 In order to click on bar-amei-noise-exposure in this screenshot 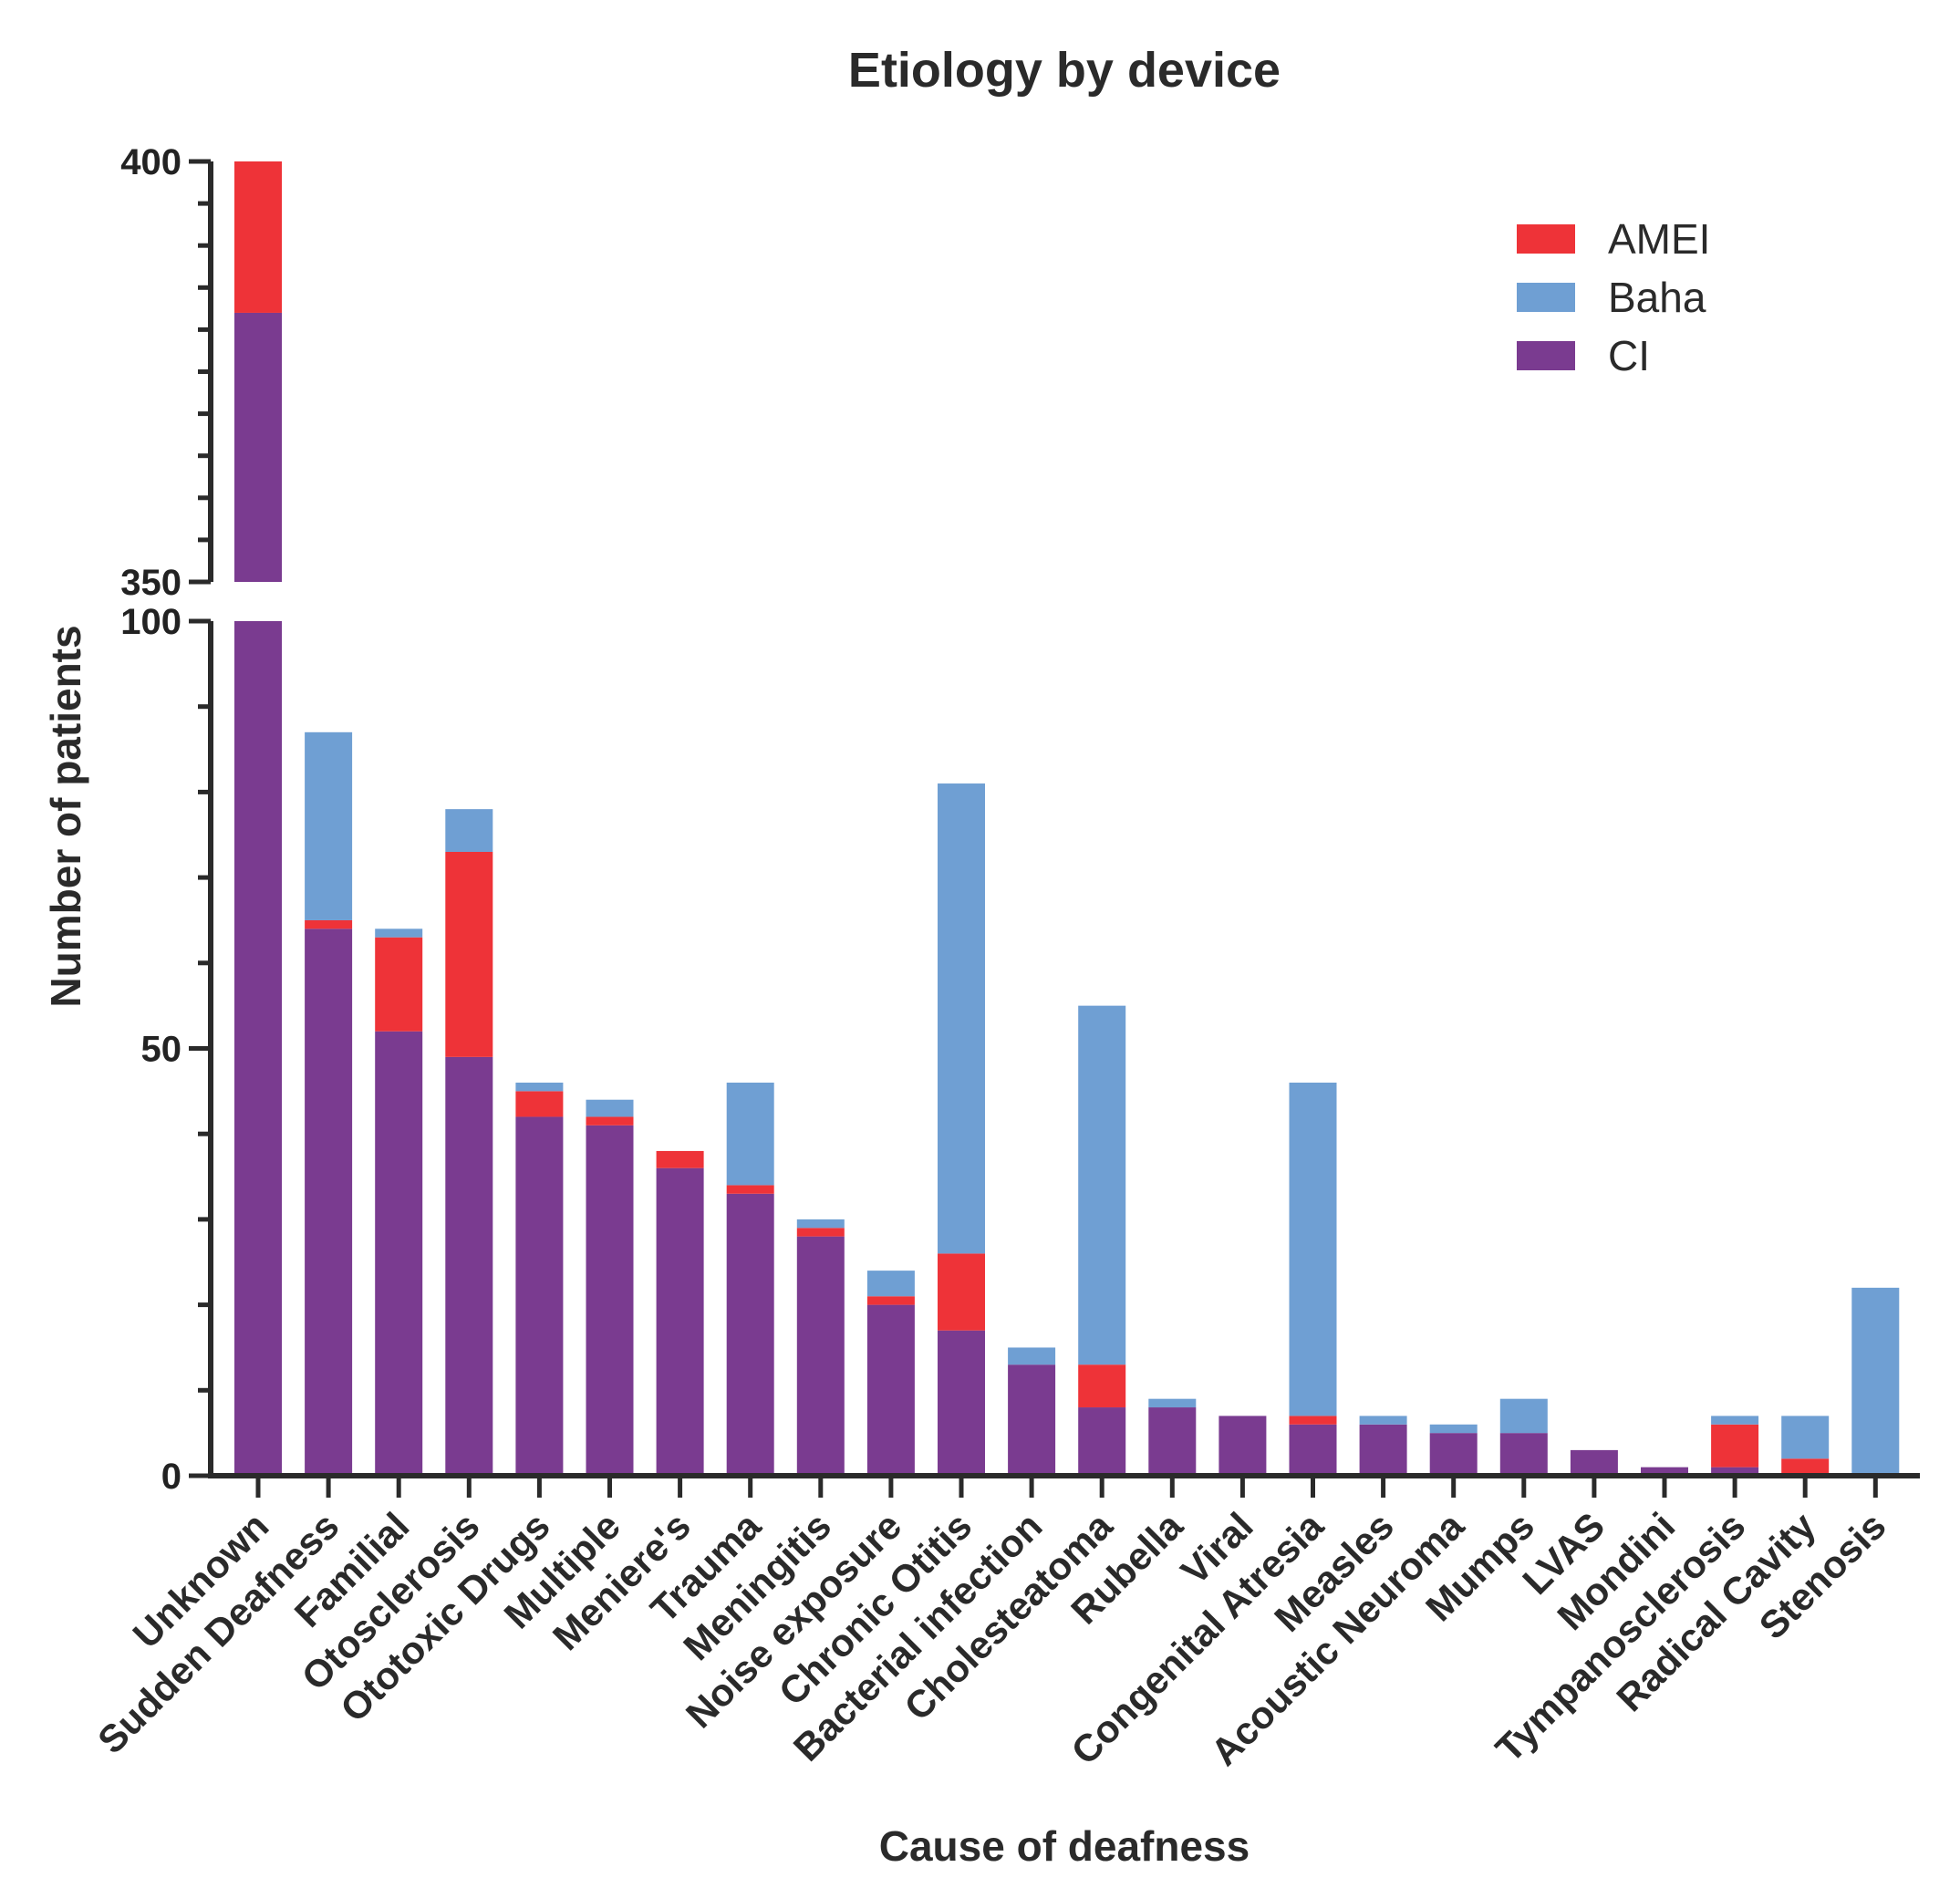, I will do `click(890, 1300)`.